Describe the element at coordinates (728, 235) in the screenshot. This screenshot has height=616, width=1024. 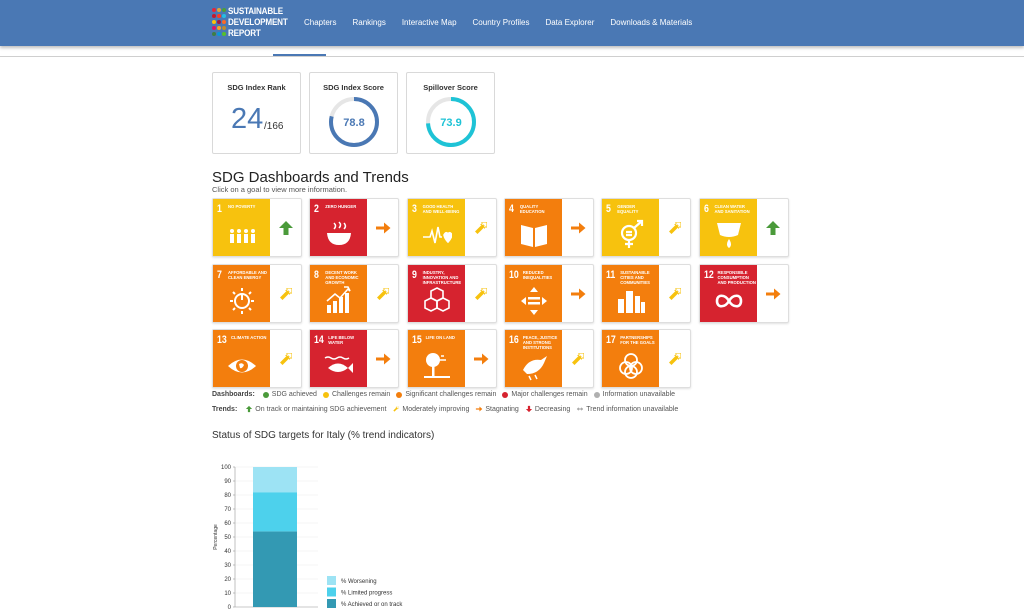
I see `water-icon` at that location.